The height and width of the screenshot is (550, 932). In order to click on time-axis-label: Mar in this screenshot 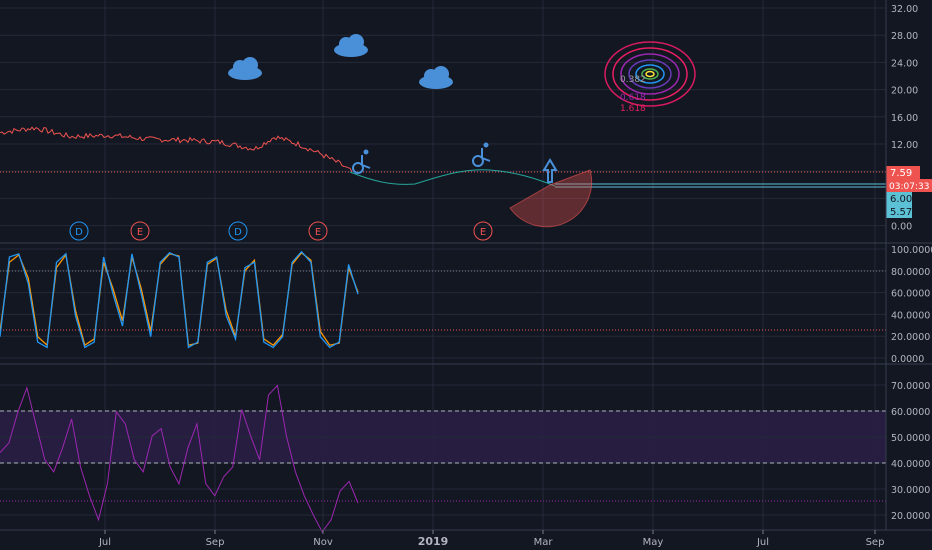, I will do `click(544, 542)`.